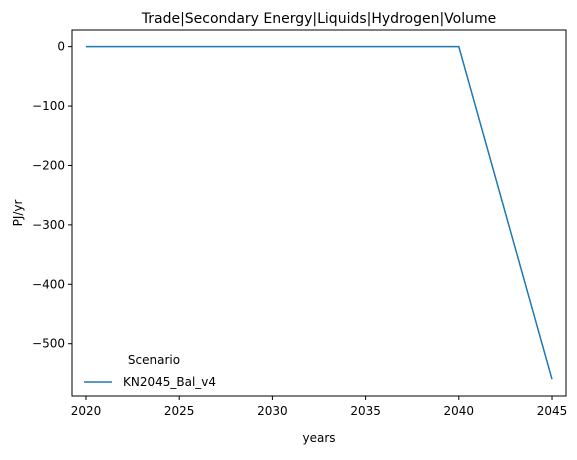  Describe the element at coordinates (18, 213) in the screenshot. I see `y-axis-label: PJ/yr` at that location.